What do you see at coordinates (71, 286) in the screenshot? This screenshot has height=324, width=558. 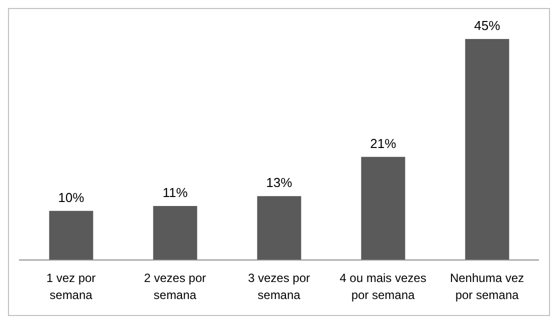 I see `x-tick-label: 1 vez por semana` at bounding box center [71, 286].